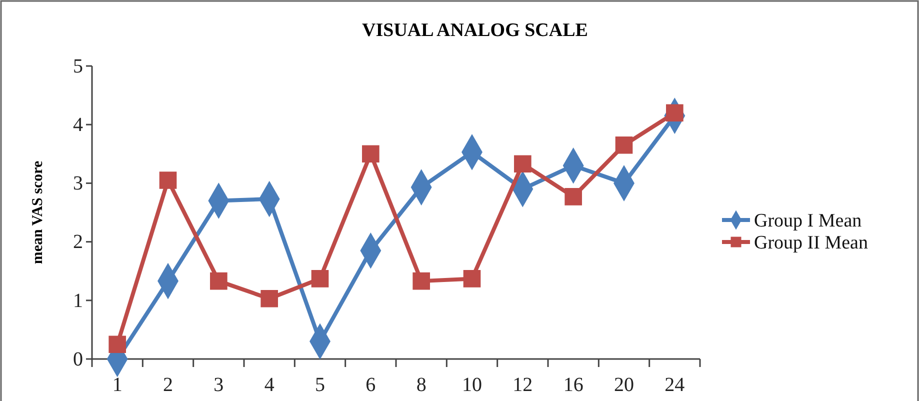 Image resolution: width=919 pixels, height=401 pixels. I want to click on x-tick-label: 20, so click(624, 385).